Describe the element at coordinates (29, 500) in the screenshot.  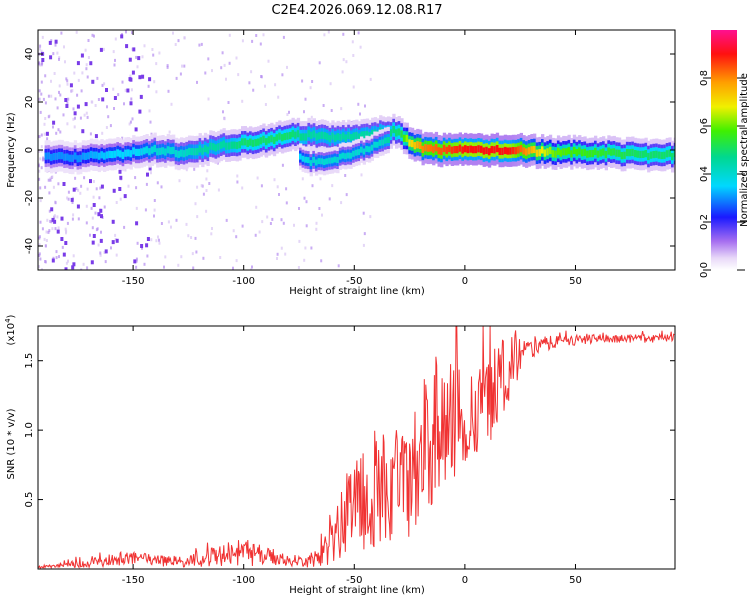
I see `y-tick-label: 0.5` at that location.